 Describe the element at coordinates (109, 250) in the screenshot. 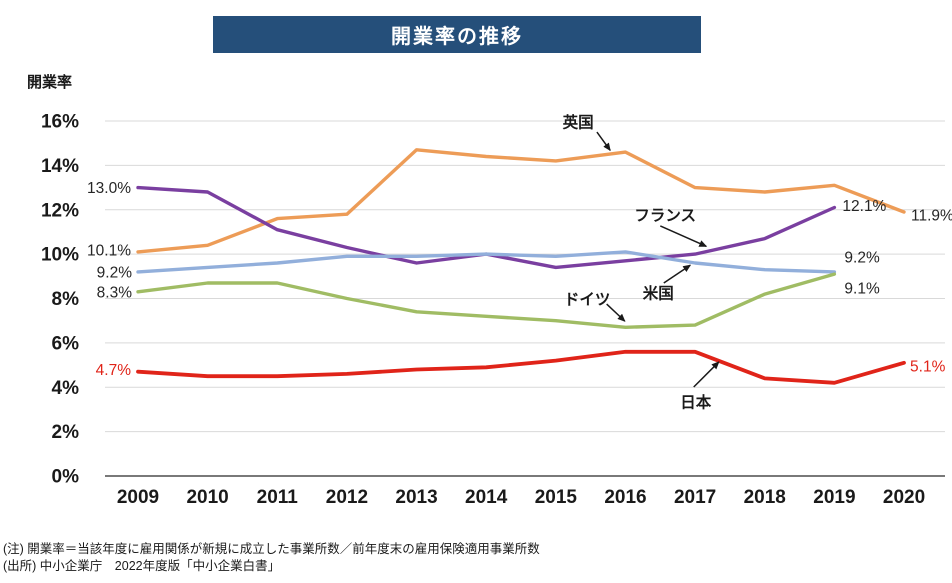

I see `value-label-uk-first: 10.1%` at that location.